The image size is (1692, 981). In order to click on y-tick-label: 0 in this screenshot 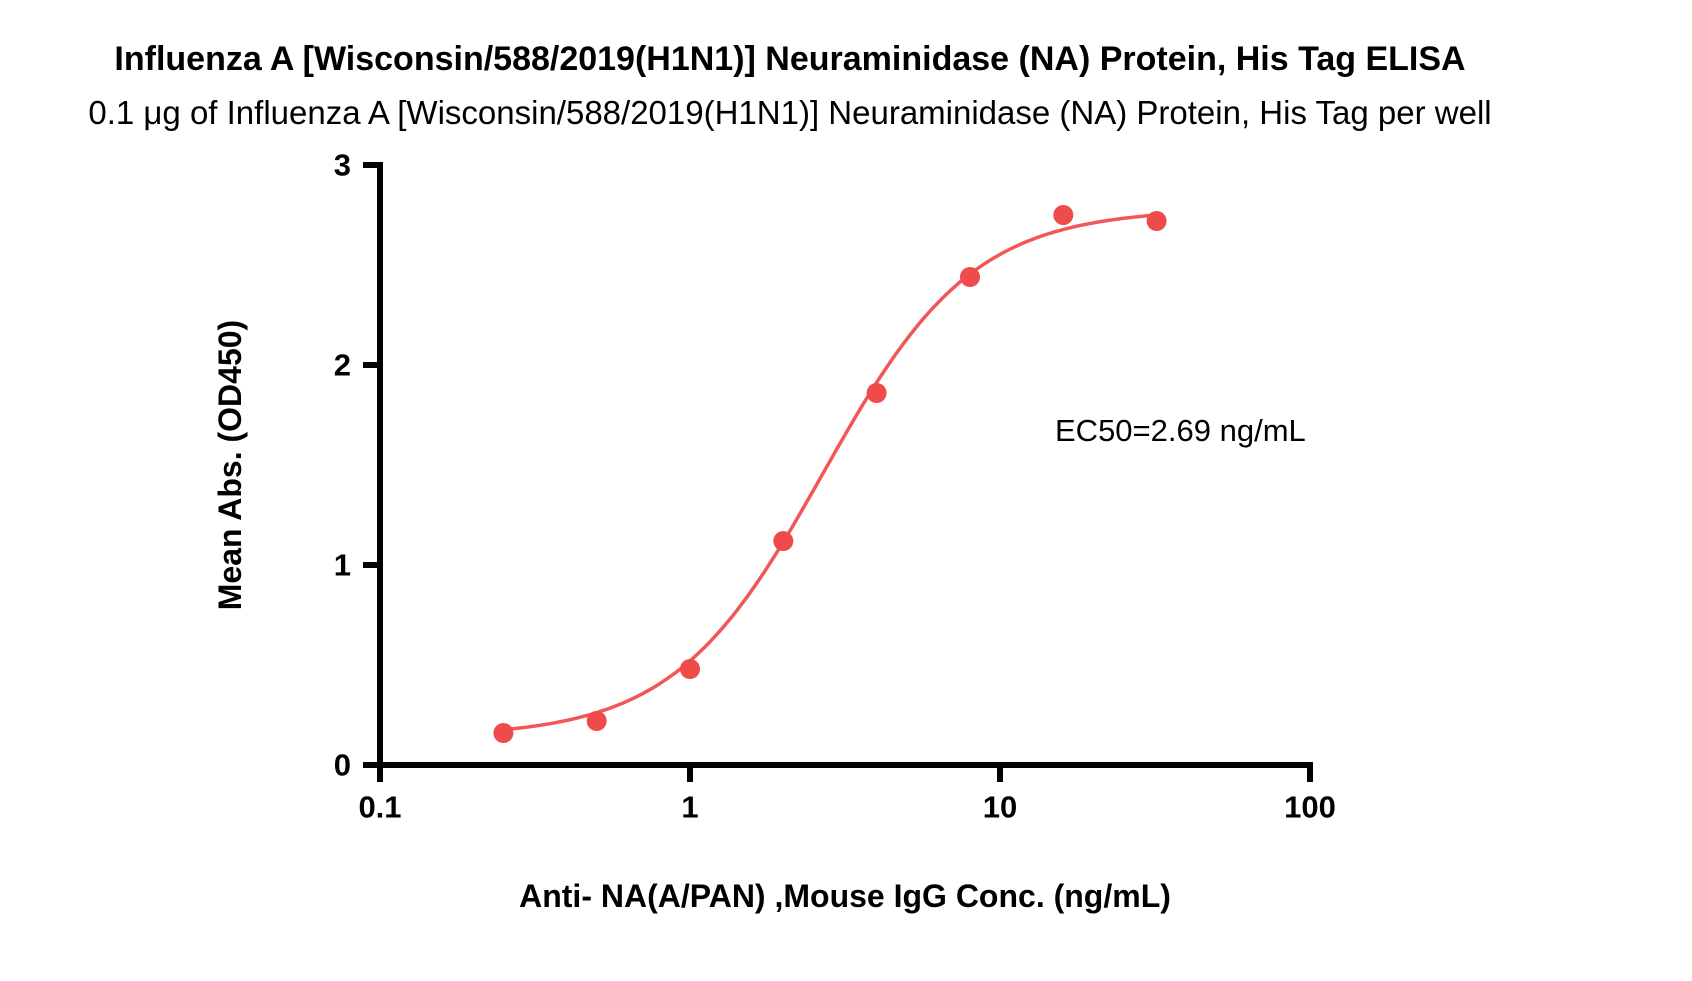, I will do `click(342, 765)`.